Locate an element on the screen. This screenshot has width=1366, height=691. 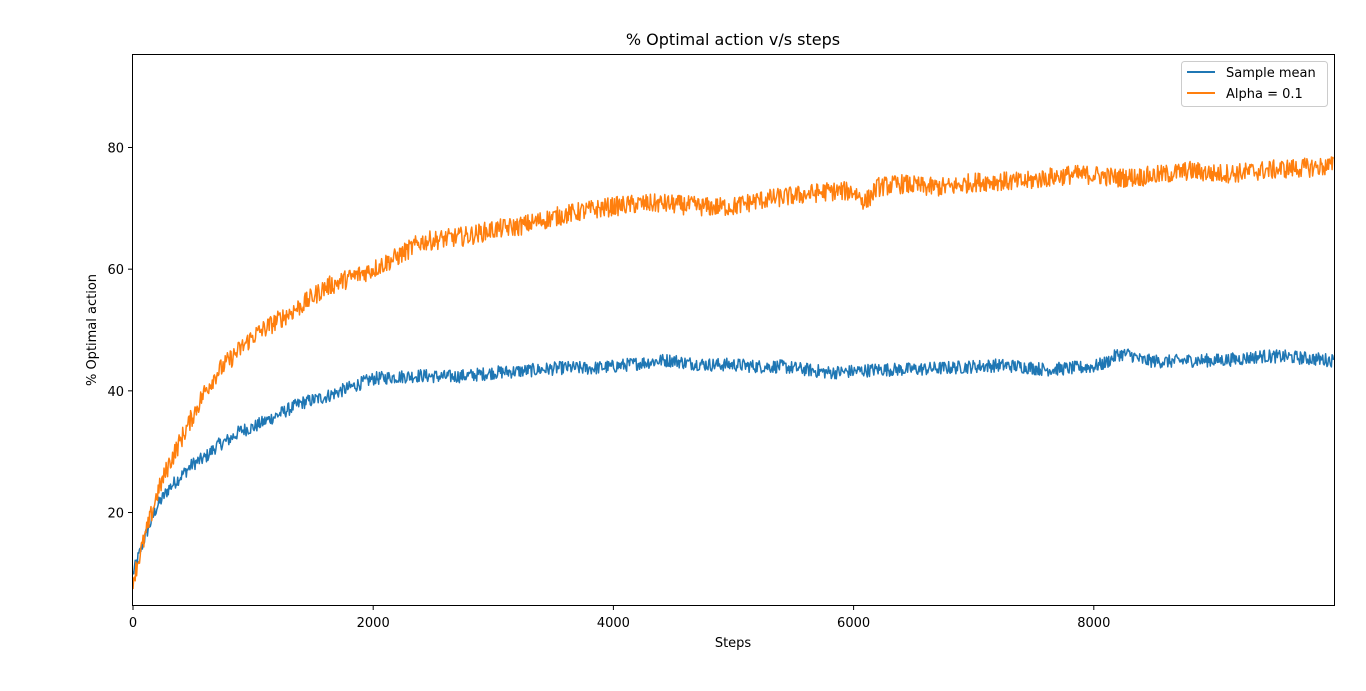
y-tick-label: 80 is located at coordinates (115, 148).